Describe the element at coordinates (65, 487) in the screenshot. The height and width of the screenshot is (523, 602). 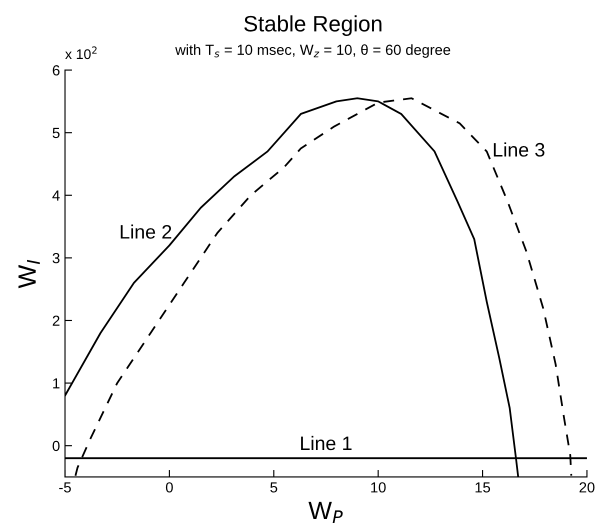
I see `x-tick-label: -5` at that location.